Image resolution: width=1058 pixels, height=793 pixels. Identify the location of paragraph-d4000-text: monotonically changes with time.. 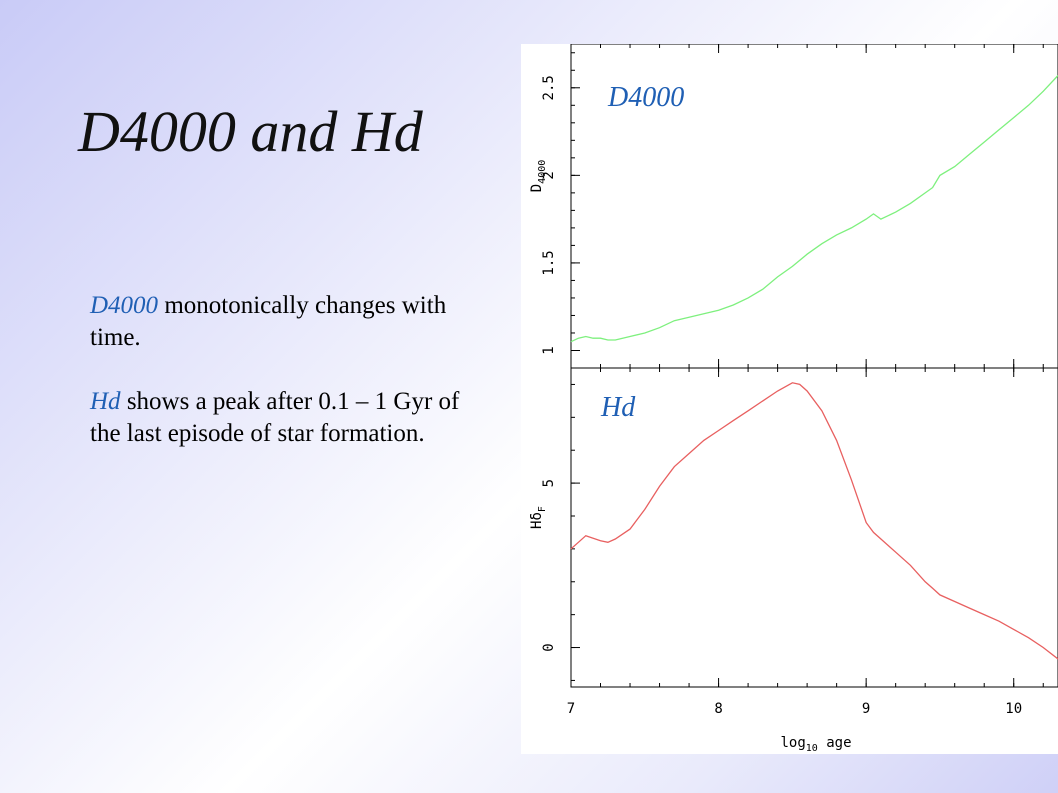
(268, 321).